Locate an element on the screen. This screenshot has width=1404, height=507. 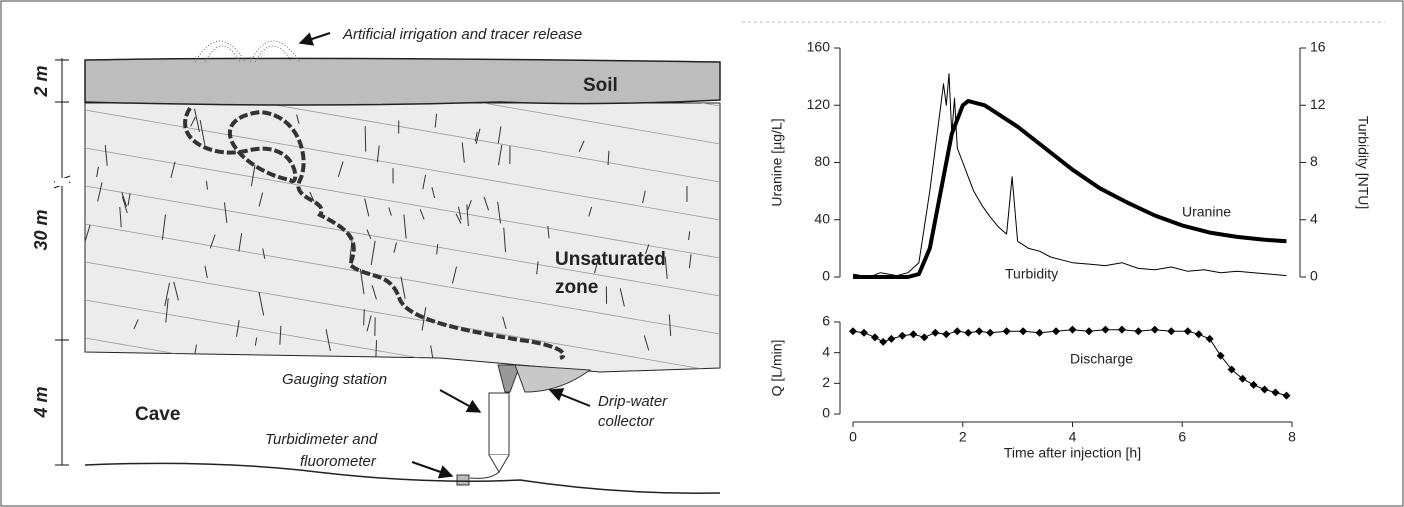
y-tick-label: 6 is located at coordinates (826, 321).